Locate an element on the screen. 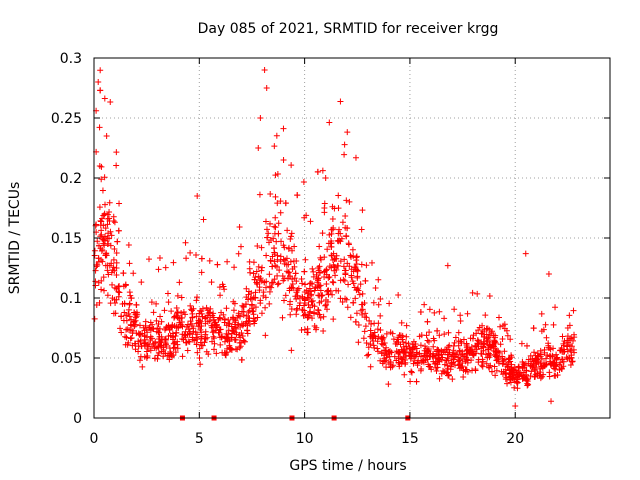  y-tick-label: 0.1 is located at coordinates (71, 299).